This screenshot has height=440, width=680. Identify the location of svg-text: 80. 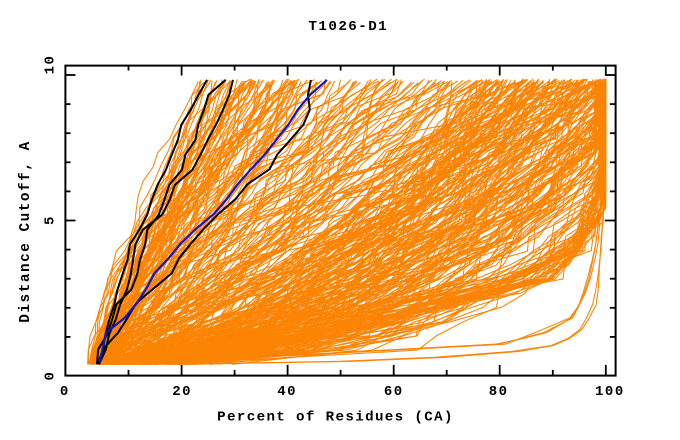
(499, 392).